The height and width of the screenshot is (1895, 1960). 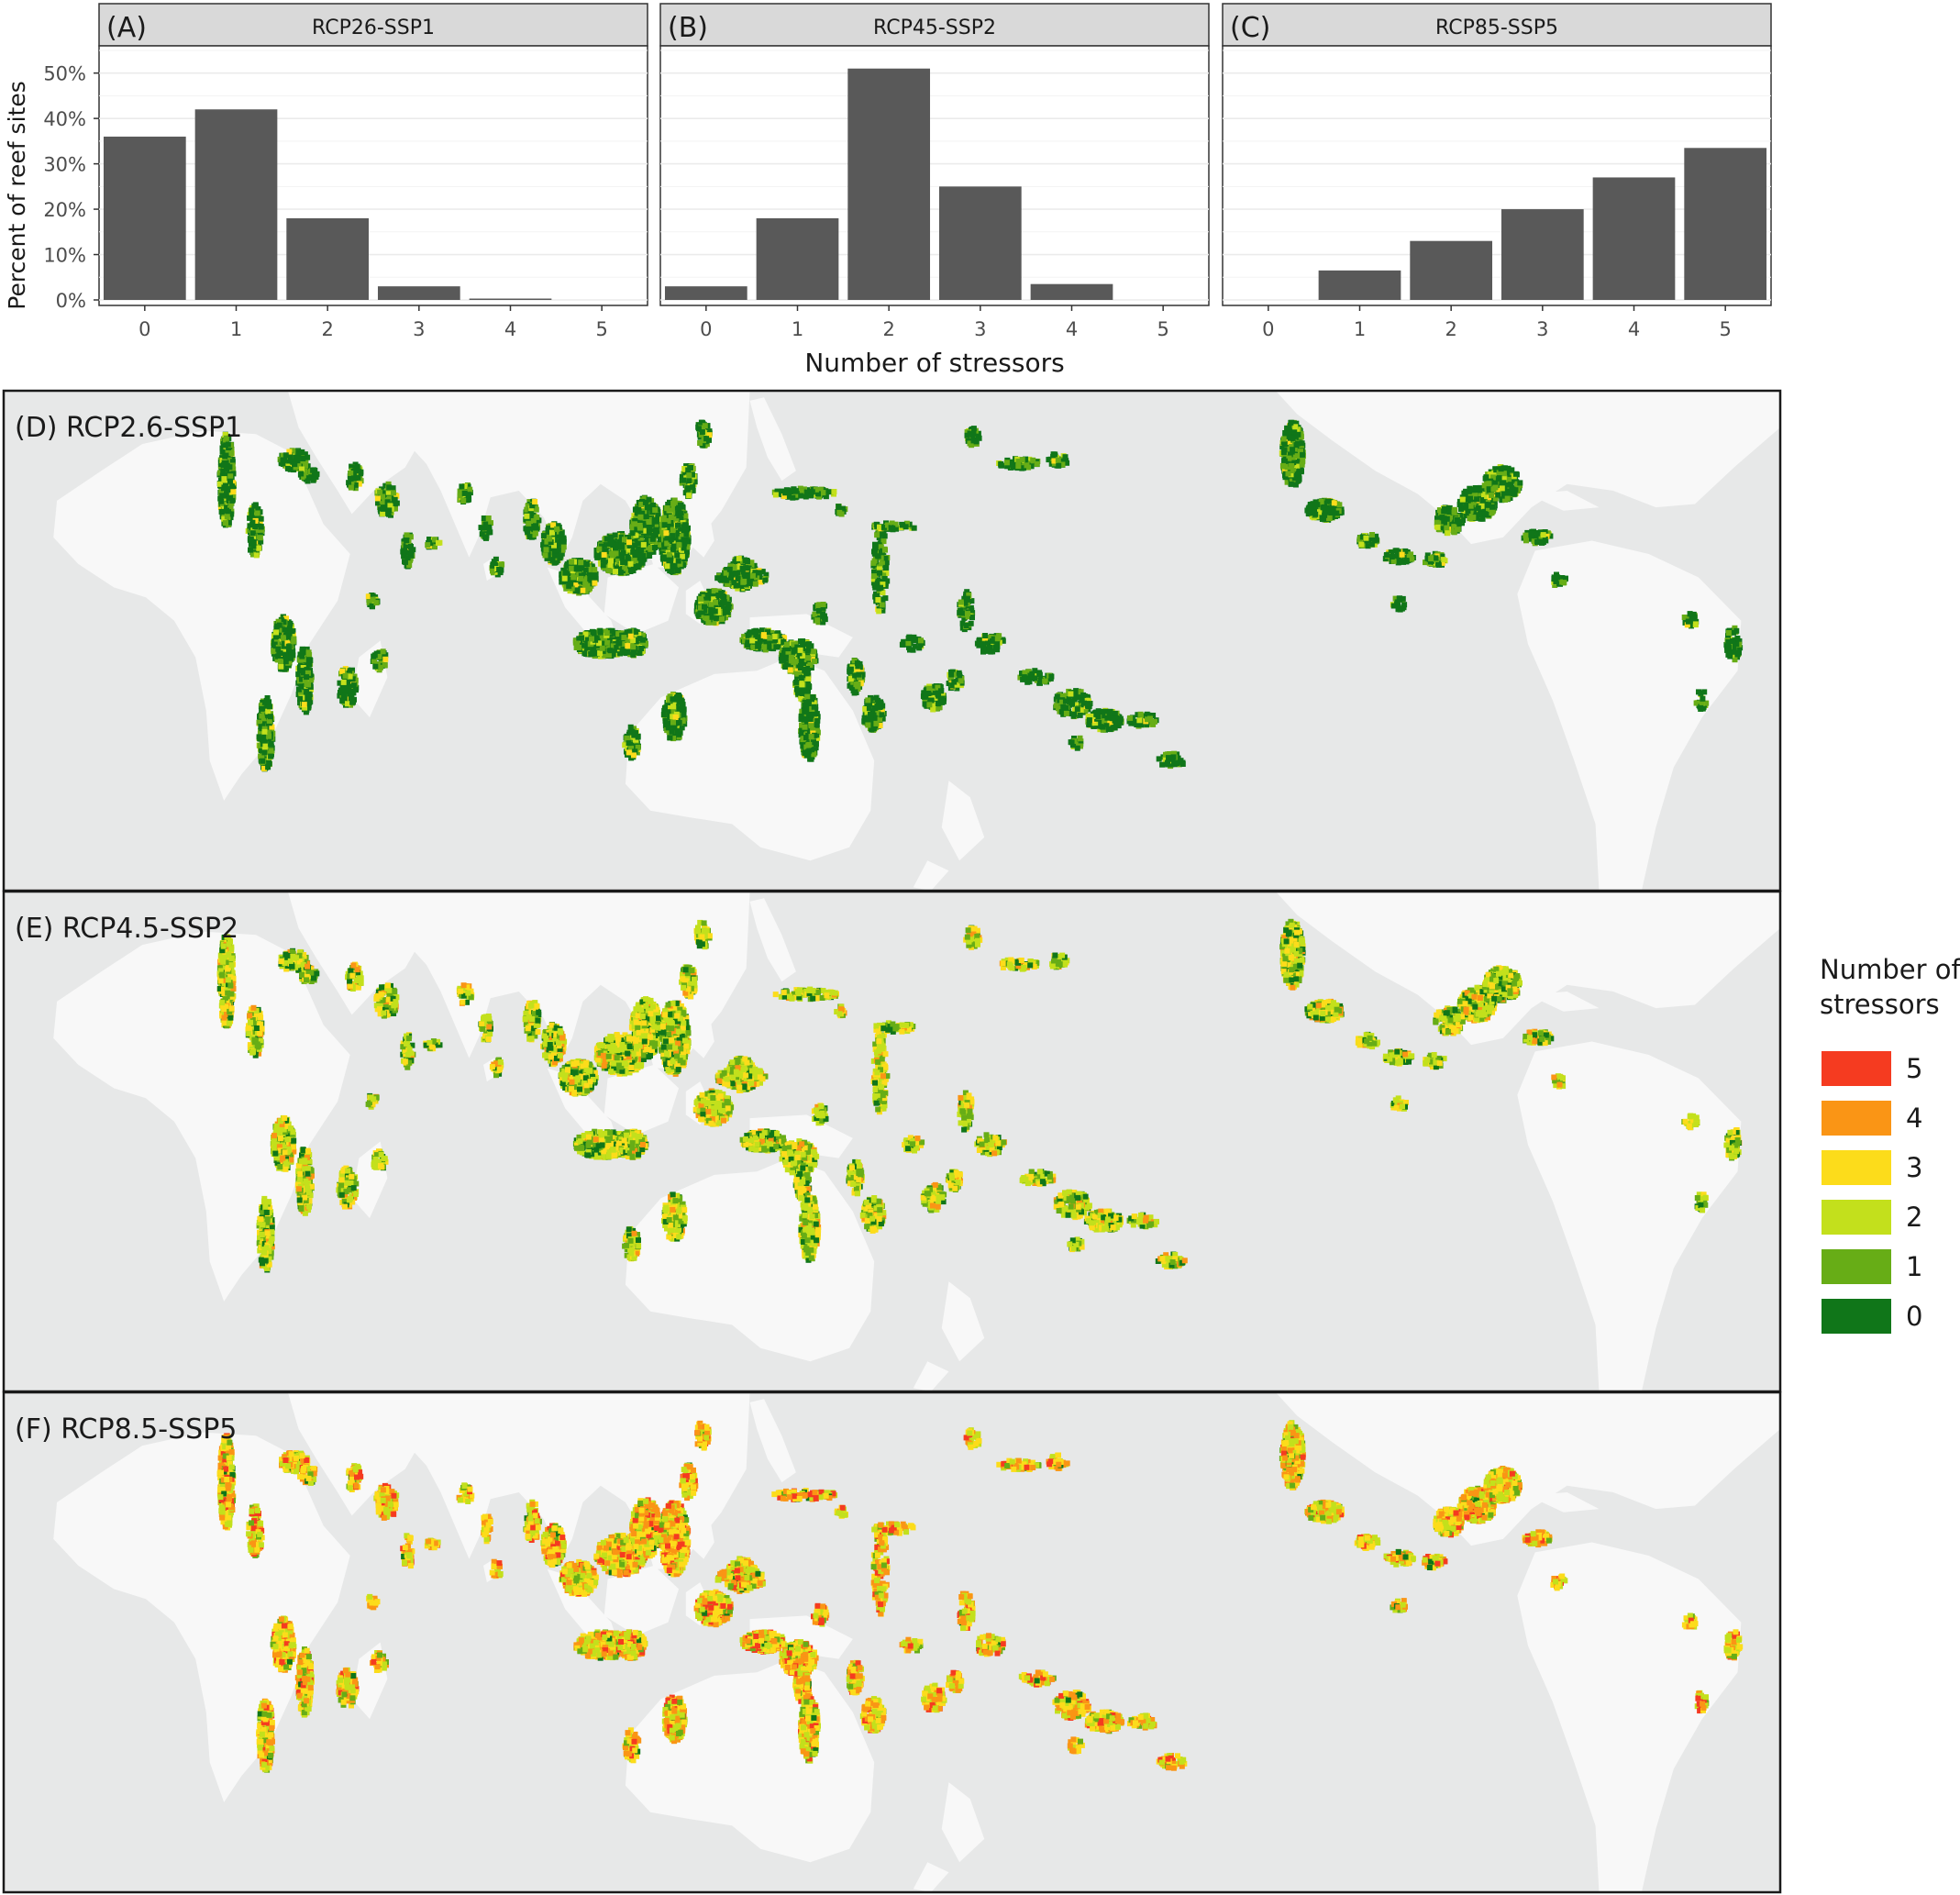 I want to click on panel-tag: (B), so click(x=688, y=28).